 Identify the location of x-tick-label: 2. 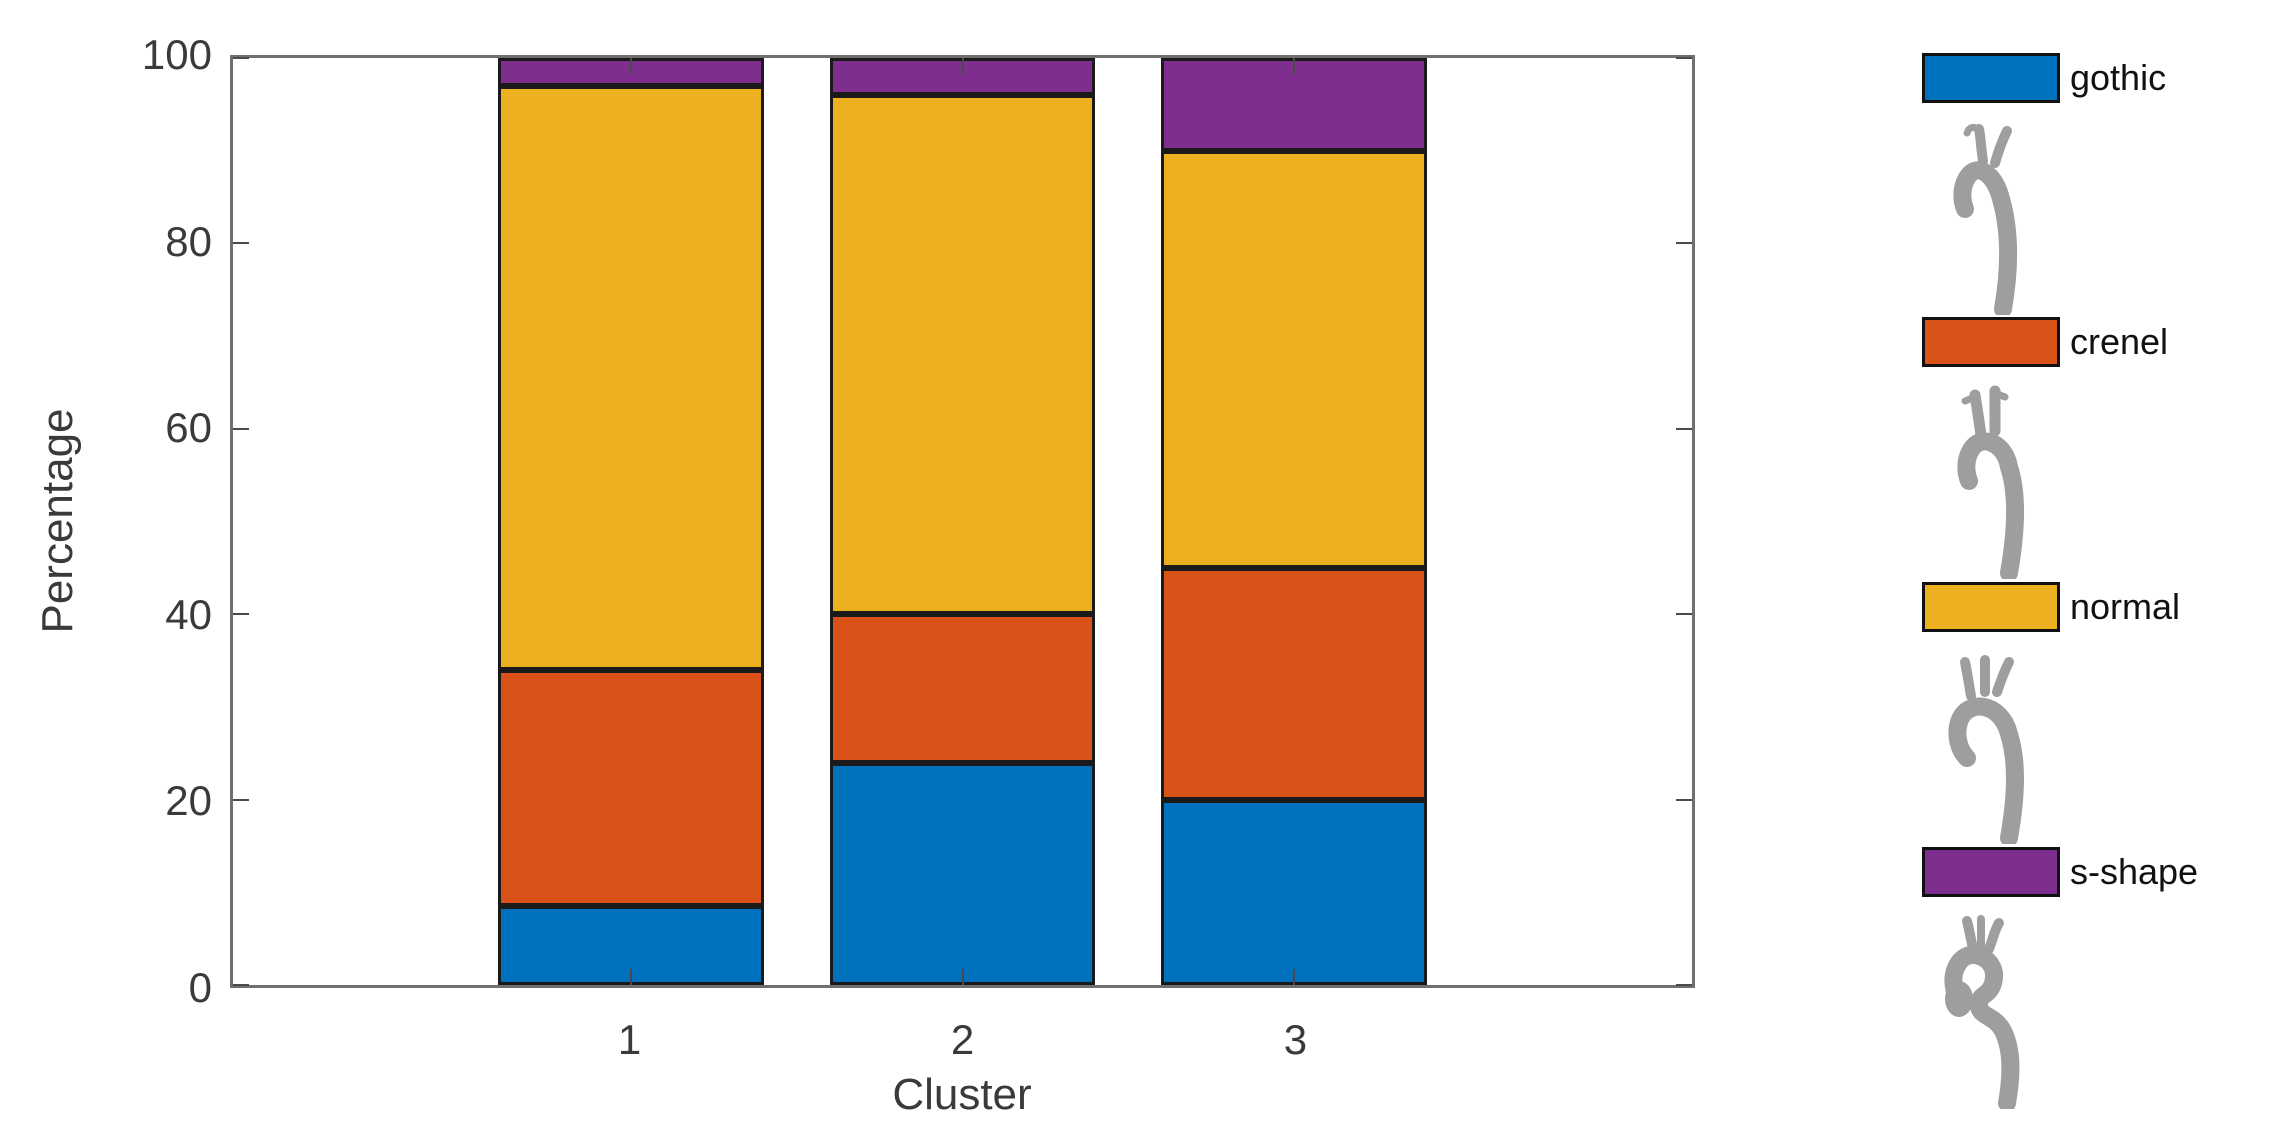
(962, 1039).